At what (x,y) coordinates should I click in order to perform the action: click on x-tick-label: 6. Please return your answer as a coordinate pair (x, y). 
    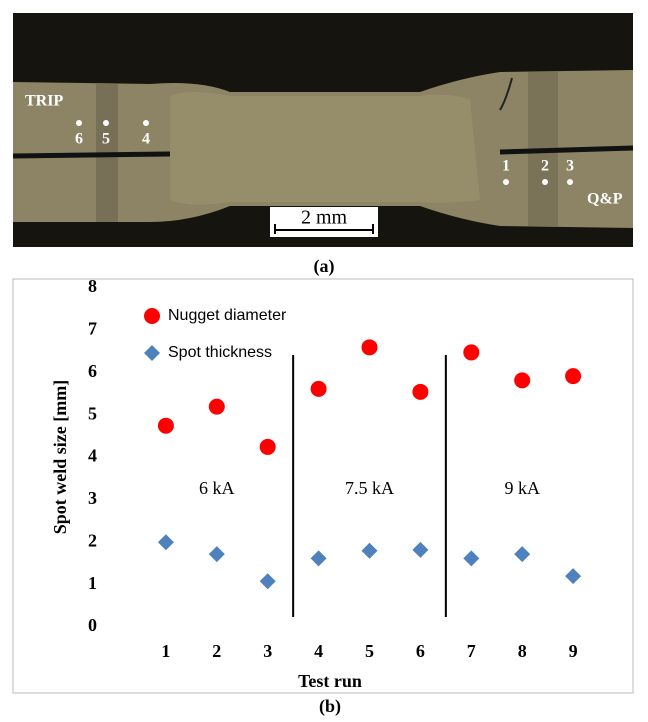
    Looking at the image, I should click on (420, 651).